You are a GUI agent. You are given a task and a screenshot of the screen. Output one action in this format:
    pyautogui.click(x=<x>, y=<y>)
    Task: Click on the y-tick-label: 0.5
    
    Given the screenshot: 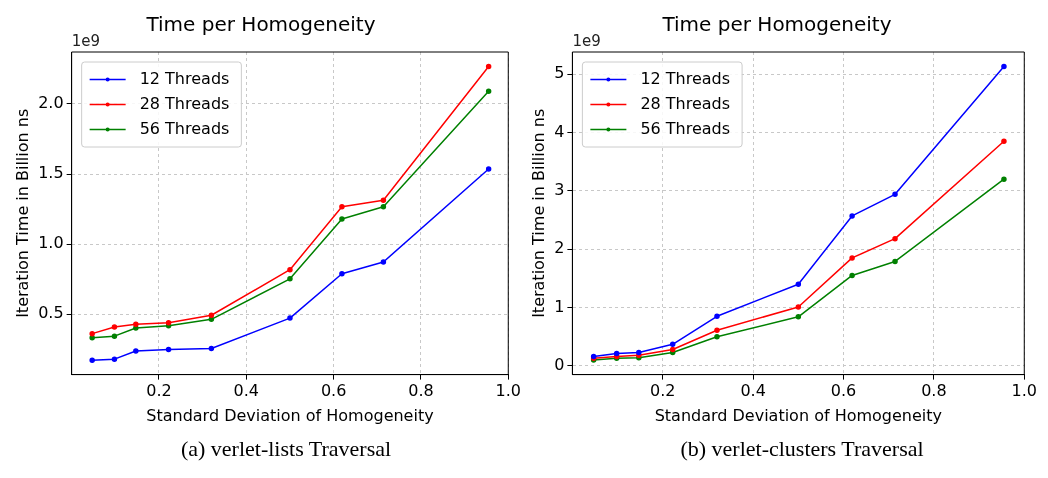 What is the action you would take?
    pyautogui.click(x=51, y=313)
    